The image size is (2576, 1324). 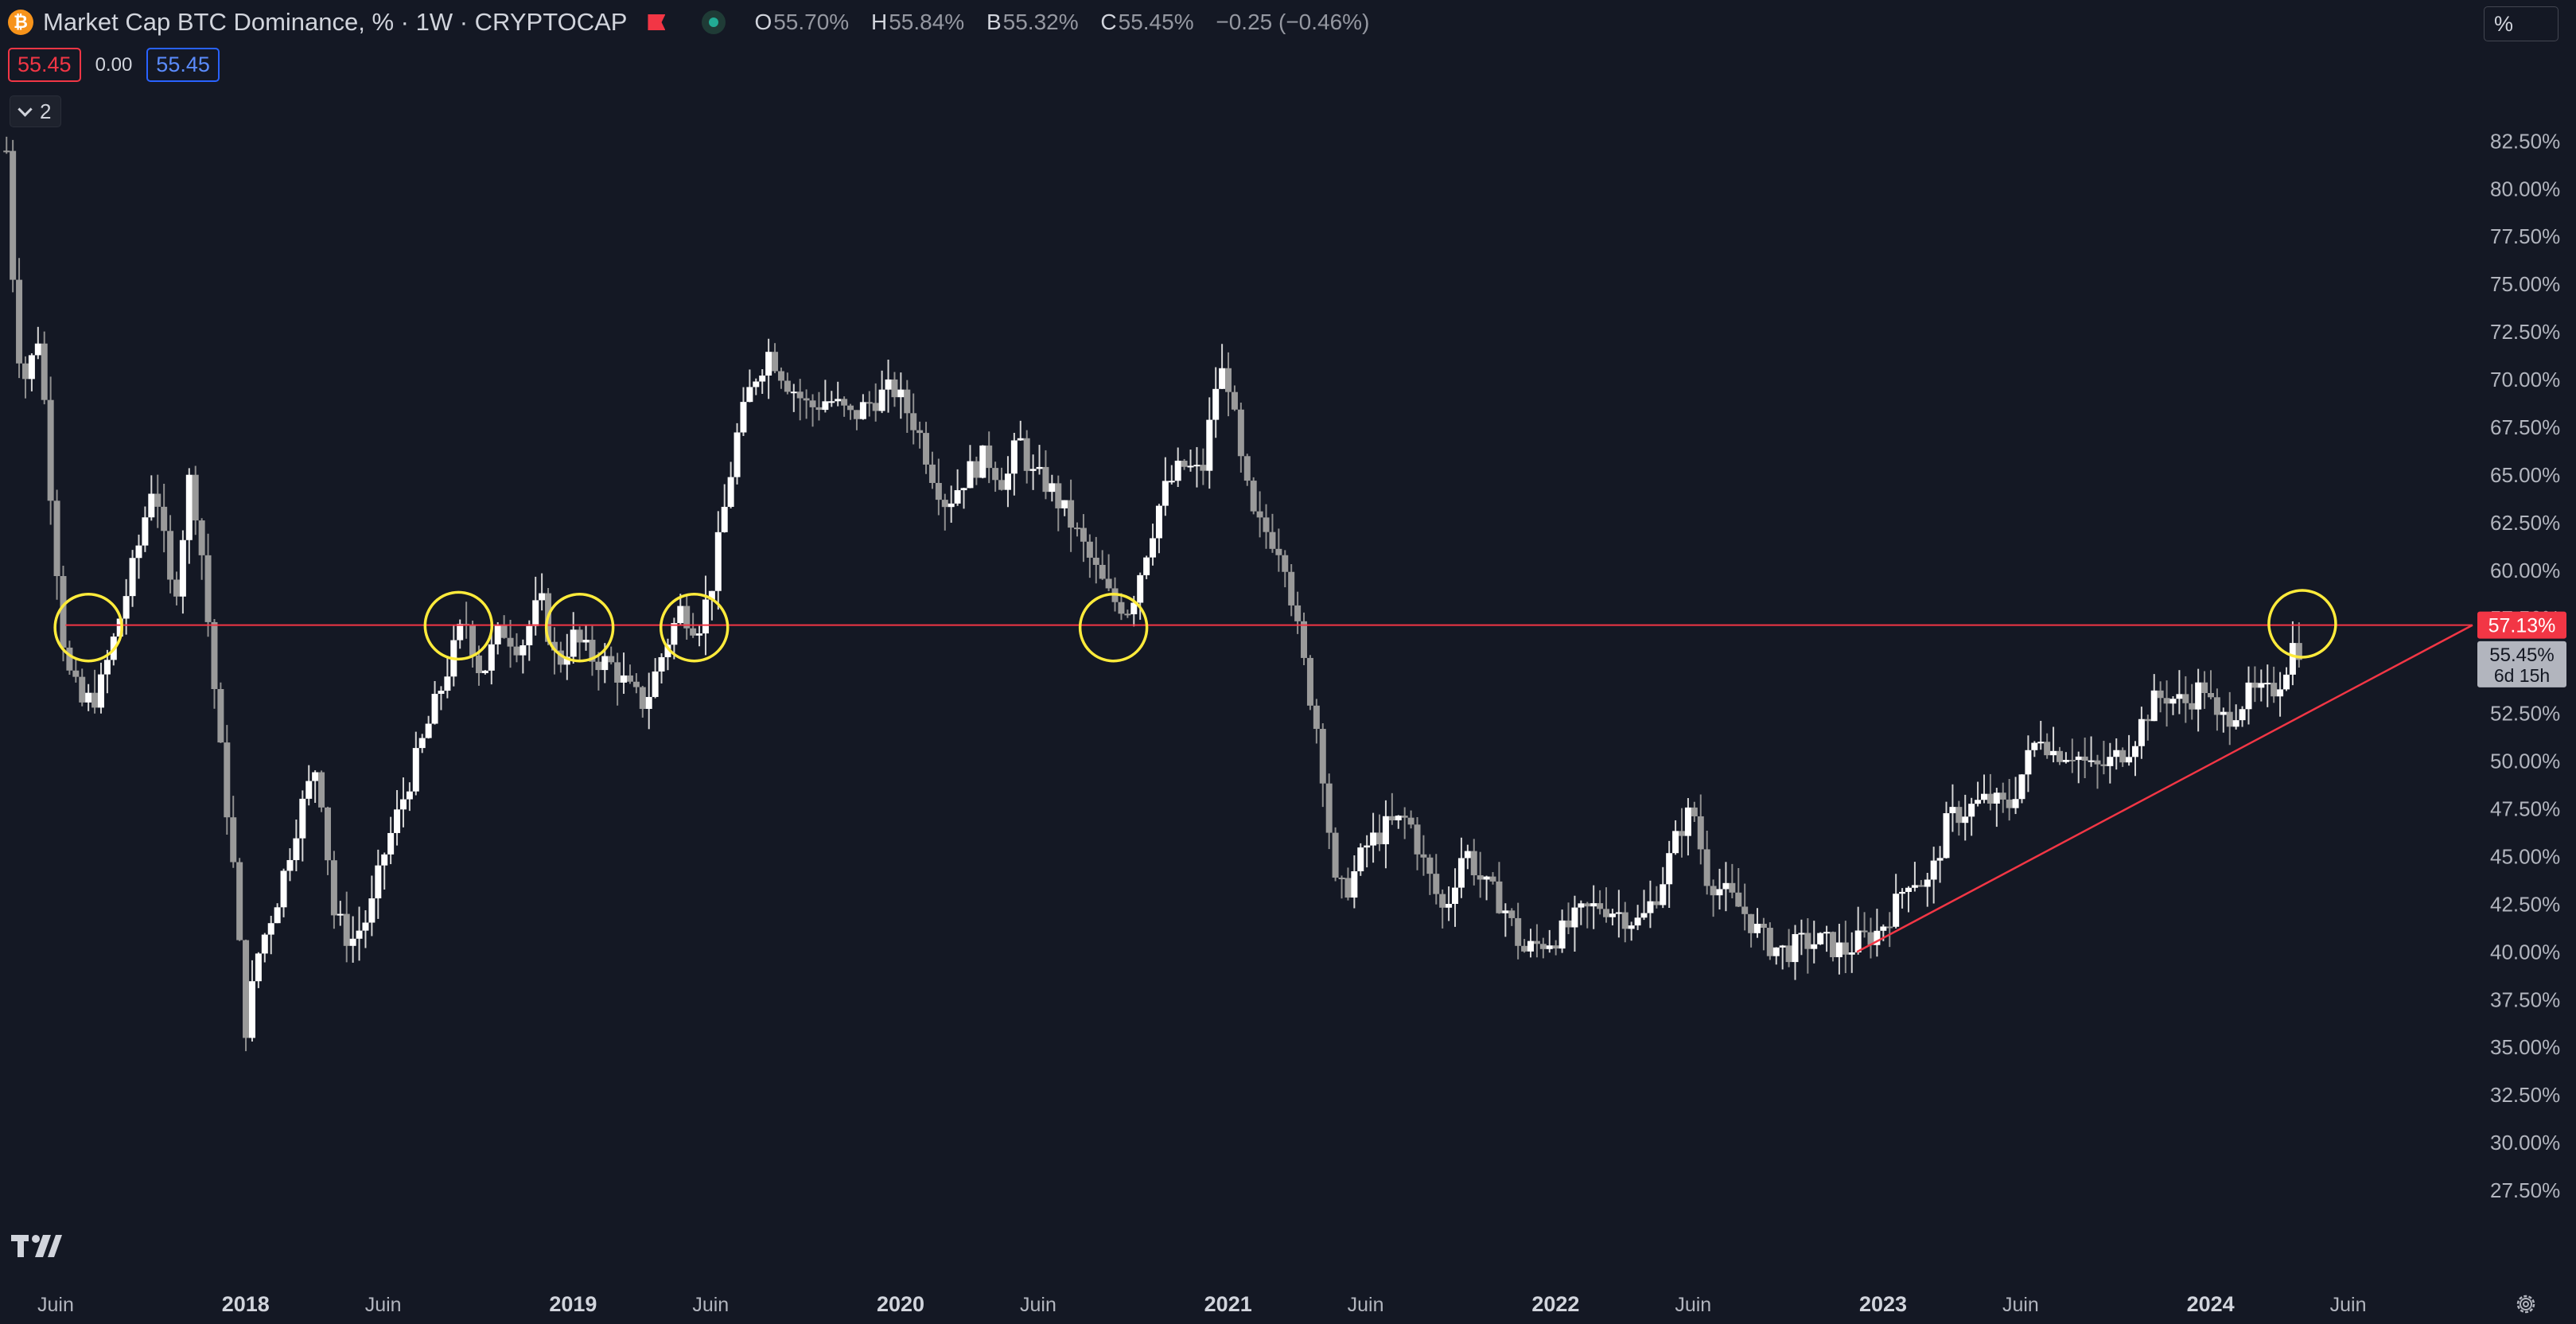 What do you see at coordinates (45, 65) in the screenshot?
I see `sell-button: 55.45` at bounding box center [45, 65].